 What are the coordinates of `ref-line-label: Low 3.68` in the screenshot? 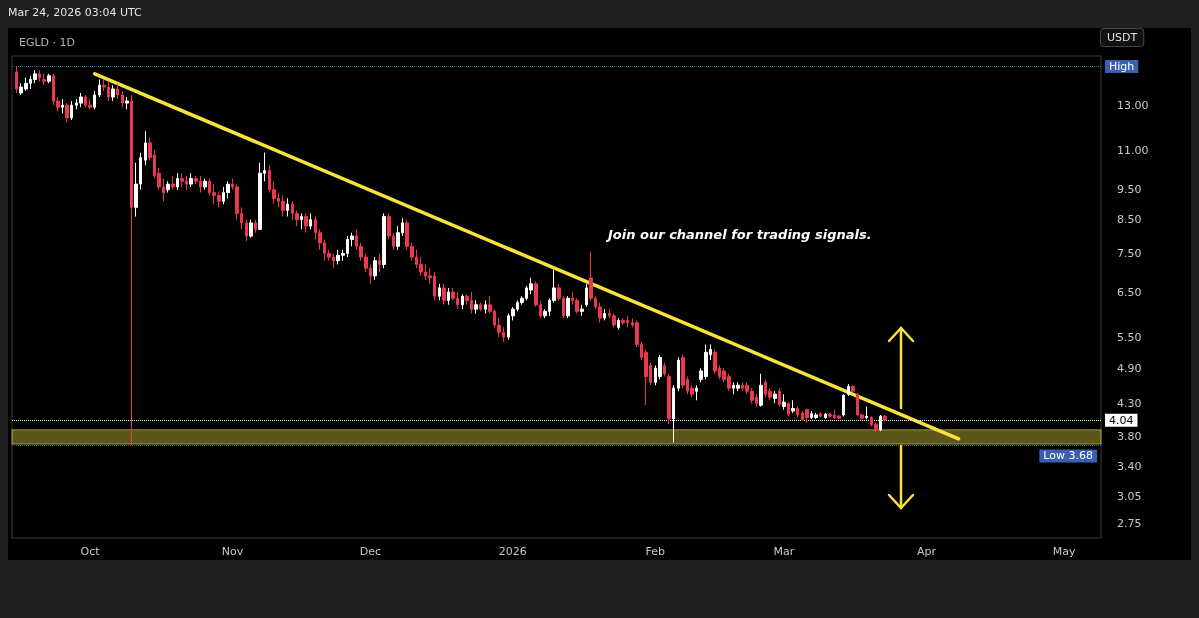 It's located at (1068, 456).